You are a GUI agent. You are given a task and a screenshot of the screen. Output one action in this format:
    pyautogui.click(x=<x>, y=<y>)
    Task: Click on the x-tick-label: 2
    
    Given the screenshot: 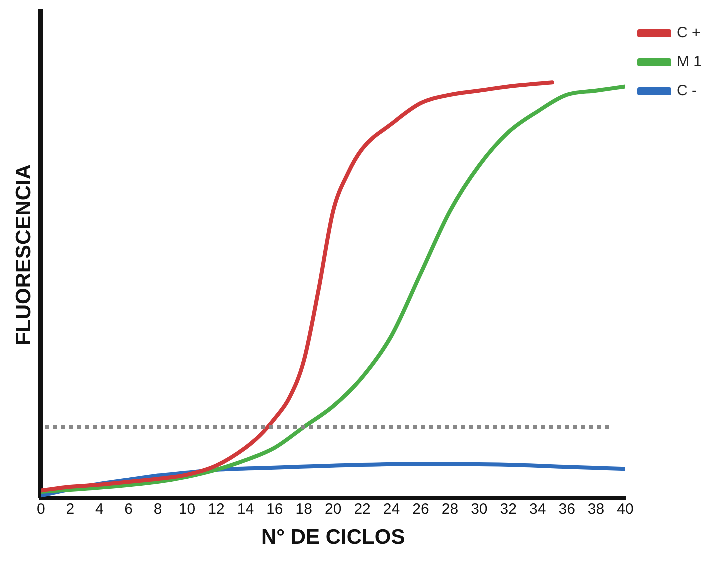 What is the action you would take?
    pyautogui.click(x=70, y=509)
    